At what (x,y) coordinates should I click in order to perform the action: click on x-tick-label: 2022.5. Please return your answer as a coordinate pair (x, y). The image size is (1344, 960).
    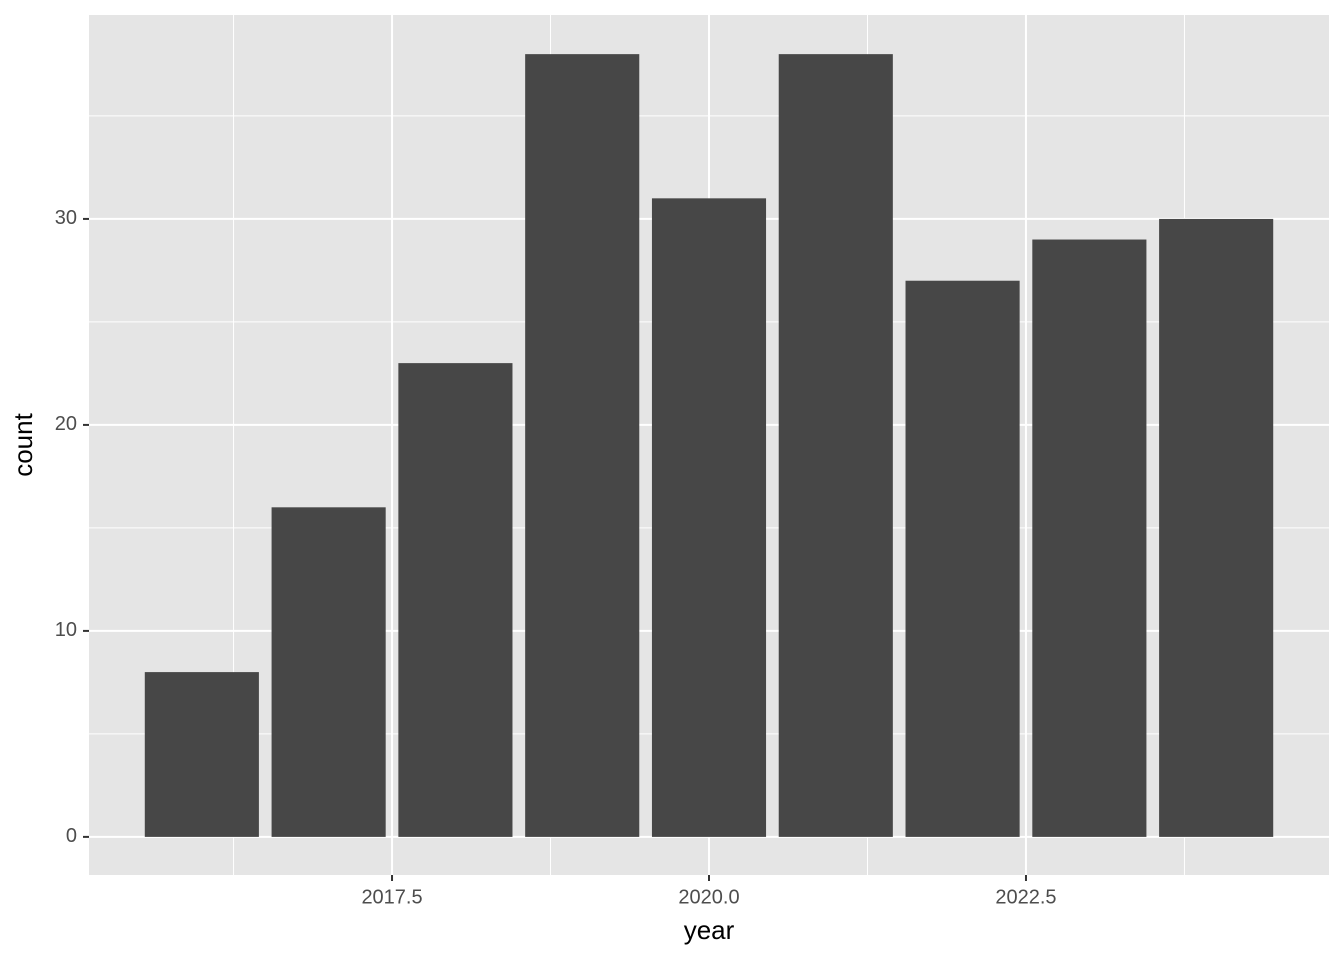
    Looking at the image, I should click on (1025, 897).